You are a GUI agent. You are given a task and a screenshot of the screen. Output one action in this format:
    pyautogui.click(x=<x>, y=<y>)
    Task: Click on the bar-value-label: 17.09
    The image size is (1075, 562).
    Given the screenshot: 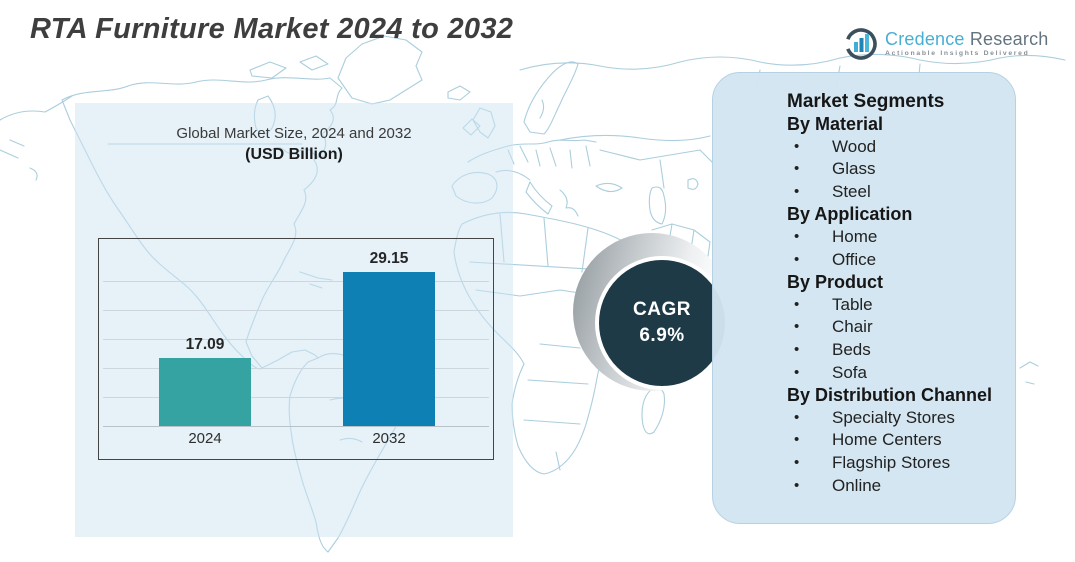 What is the action you would take?
    pyautogui.click(x=205, y=344)
    